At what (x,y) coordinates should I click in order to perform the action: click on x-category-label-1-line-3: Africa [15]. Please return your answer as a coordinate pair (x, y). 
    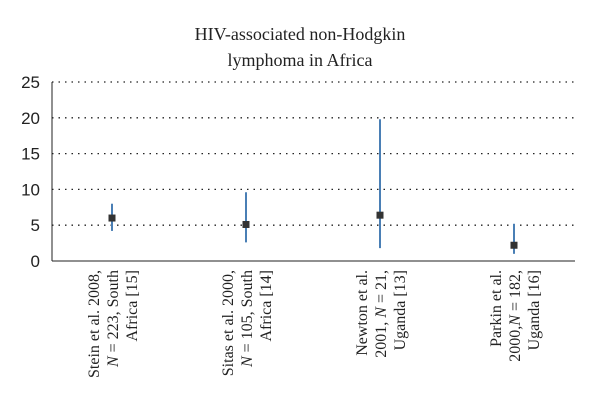
    Looking at the image, I should click on (132, 306).